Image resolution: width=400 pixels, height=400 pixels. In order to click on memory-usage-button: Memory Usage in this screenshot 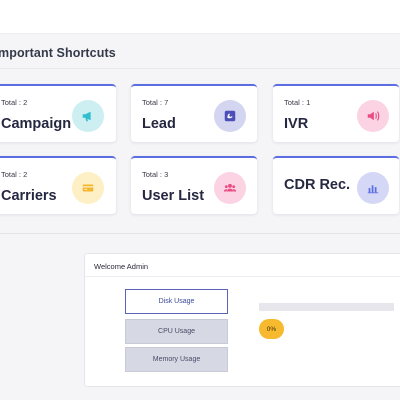, I will do `click(176, 359)`.